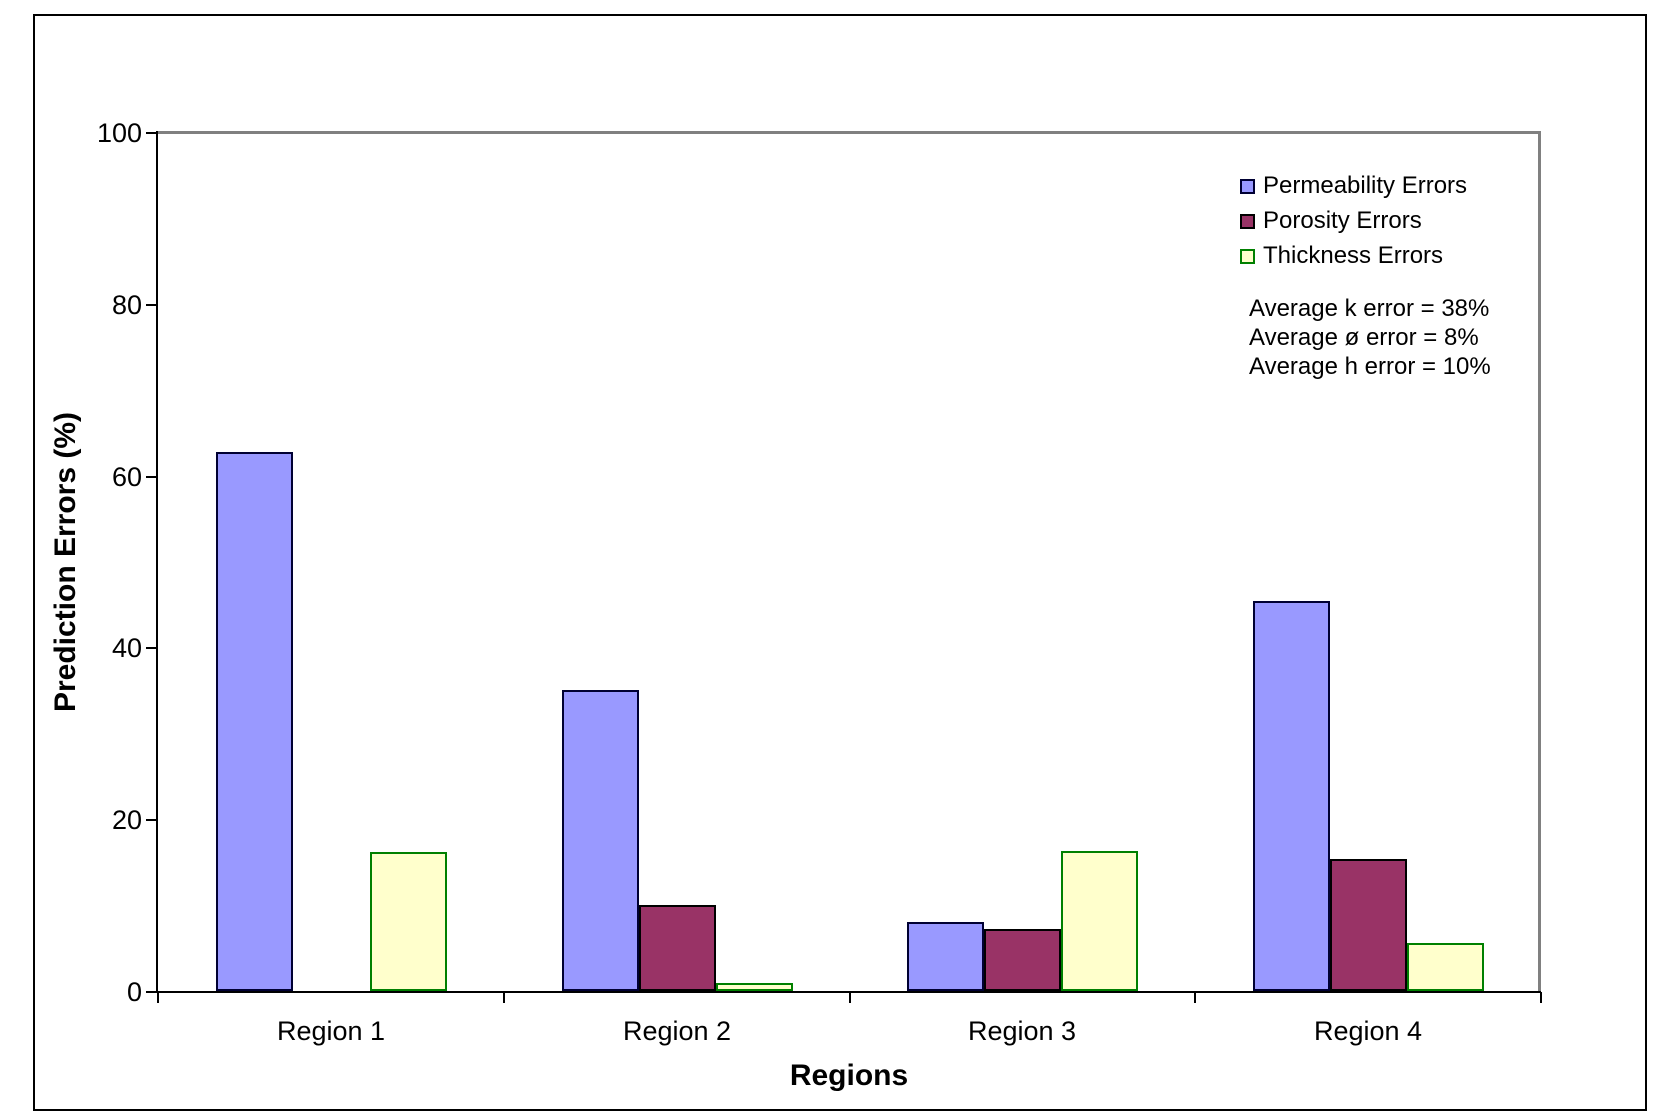 The height and width of the screenshot is (1120, 1672). Describe the element at coordinates (1022, 1031) in the screenshot. I see `x-tick-label: Region 3` at that location.